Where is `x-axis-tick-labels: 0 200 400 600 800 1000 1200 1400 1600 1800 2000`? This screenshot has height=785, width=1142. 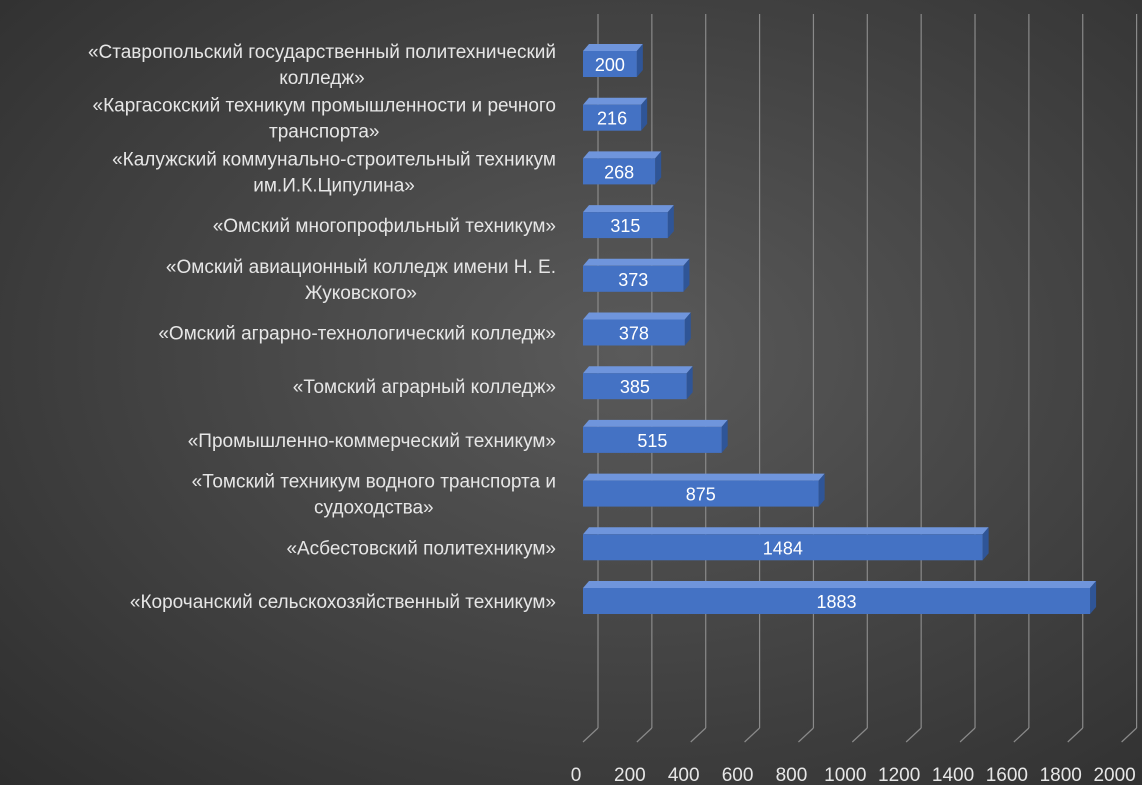
x-axis-tick-labels: 0 200 400 600 800 1000 1200 1400 1600 1800 2000 is located at coordinates (853, 775).